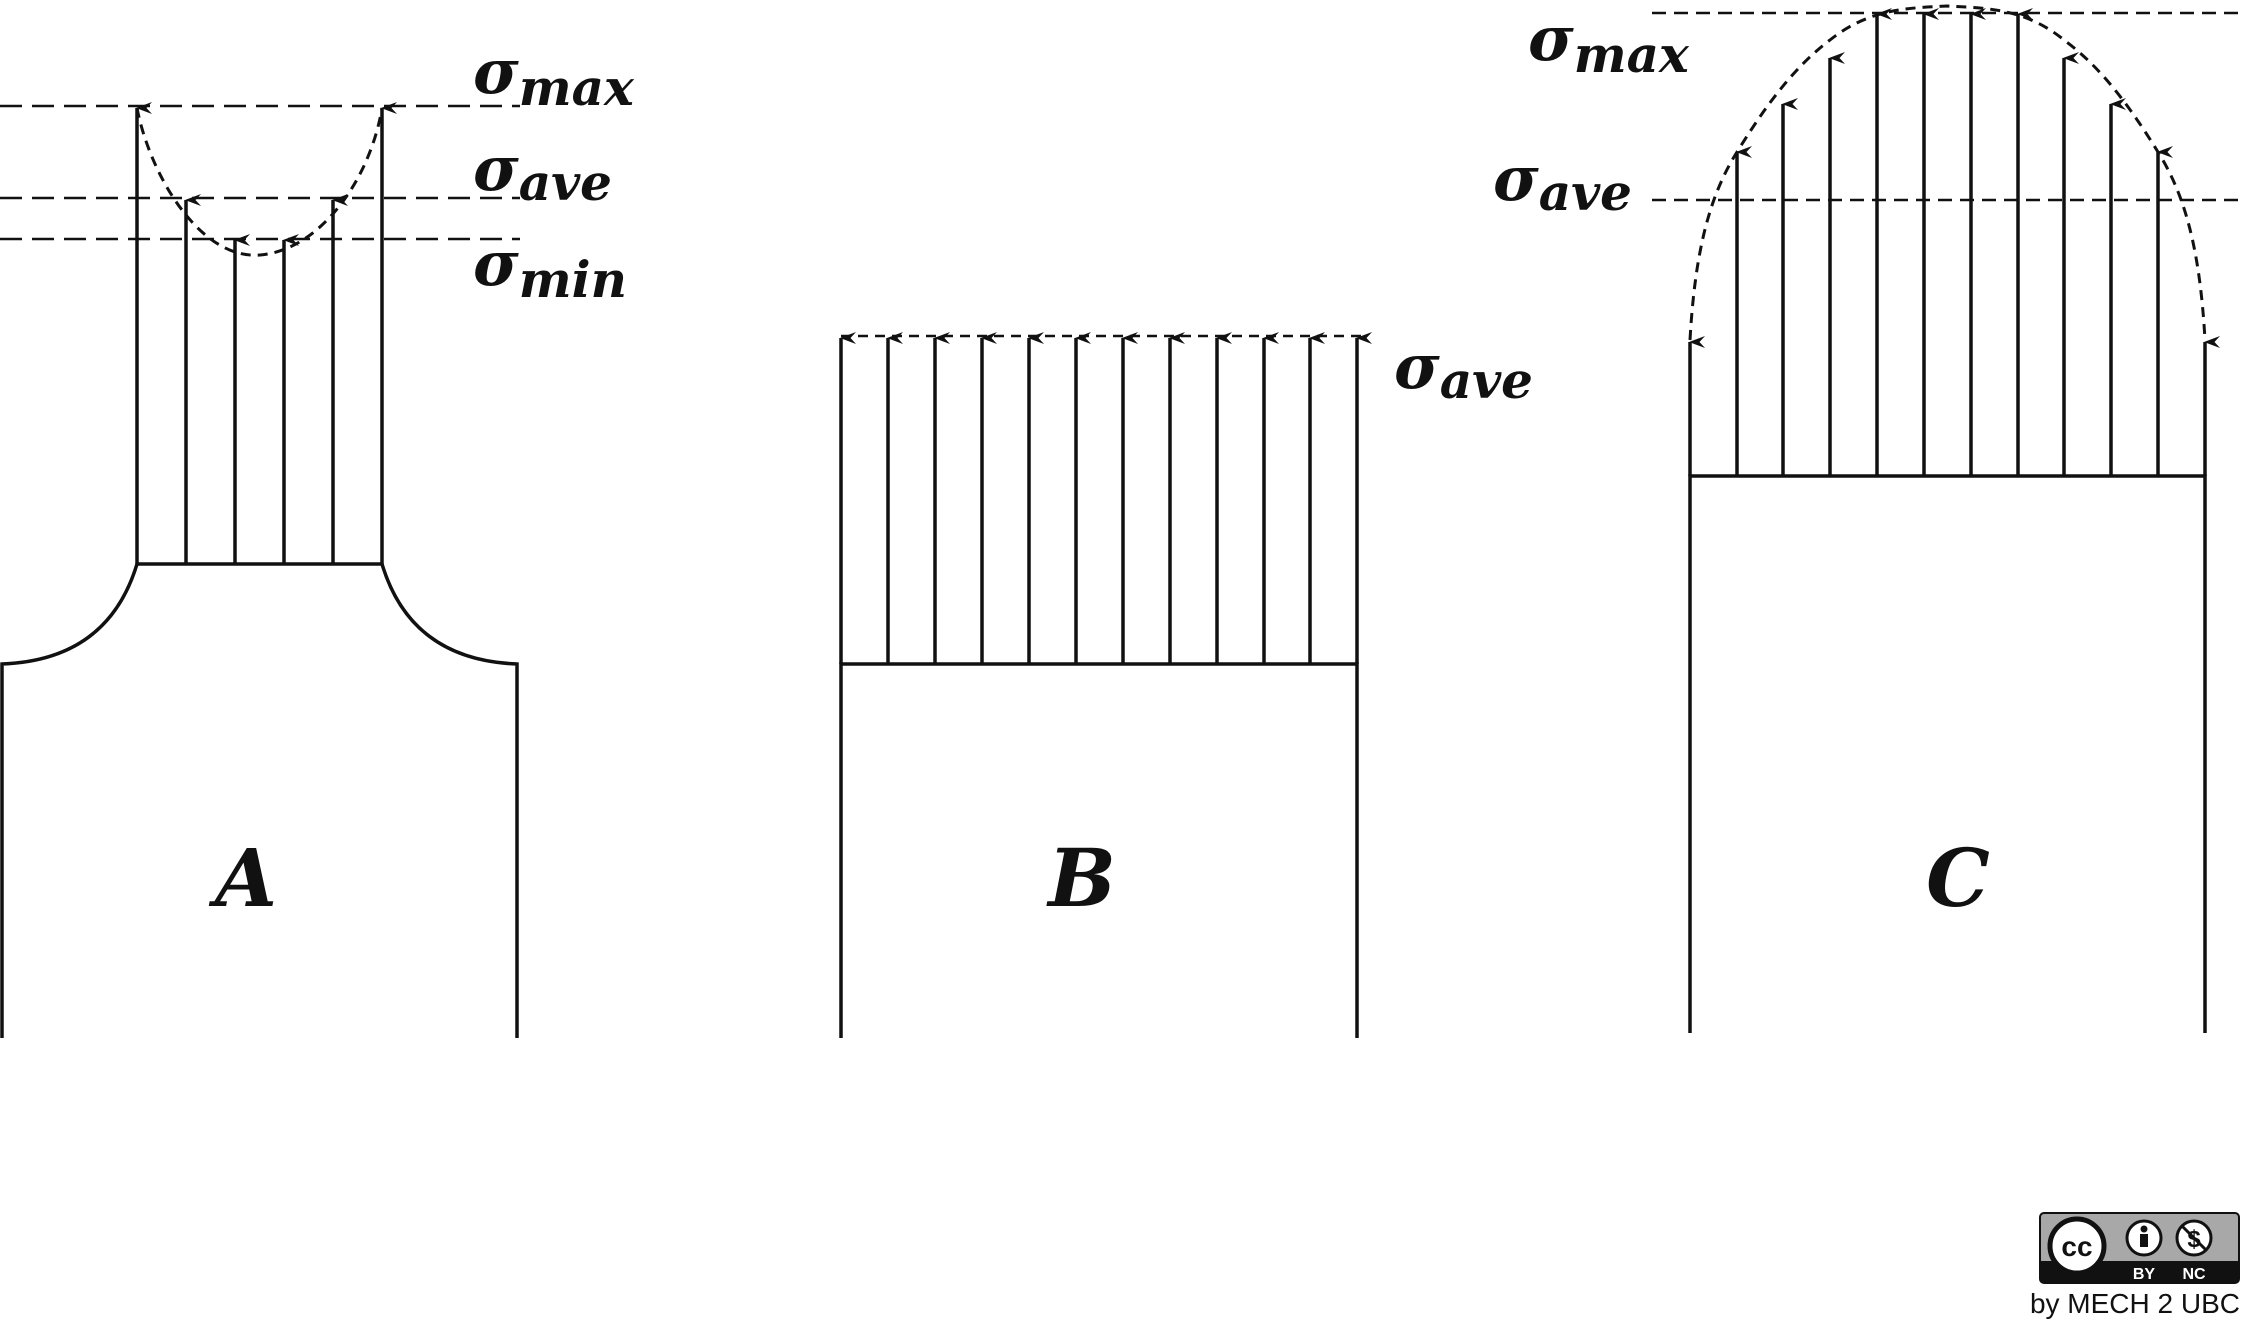  What do you see at coordinates (550, 268) in the screenshot?
I see `sigma-min-label: σmin` at bounding box center [550, 268].